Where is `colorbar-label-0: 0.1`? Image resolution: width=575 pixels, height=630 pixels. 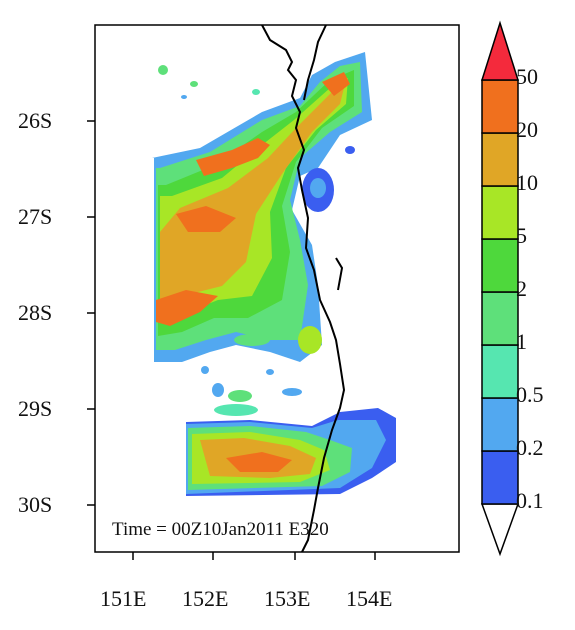 colorbar-label-0: 0.1 is located at coordinates (530, 500).